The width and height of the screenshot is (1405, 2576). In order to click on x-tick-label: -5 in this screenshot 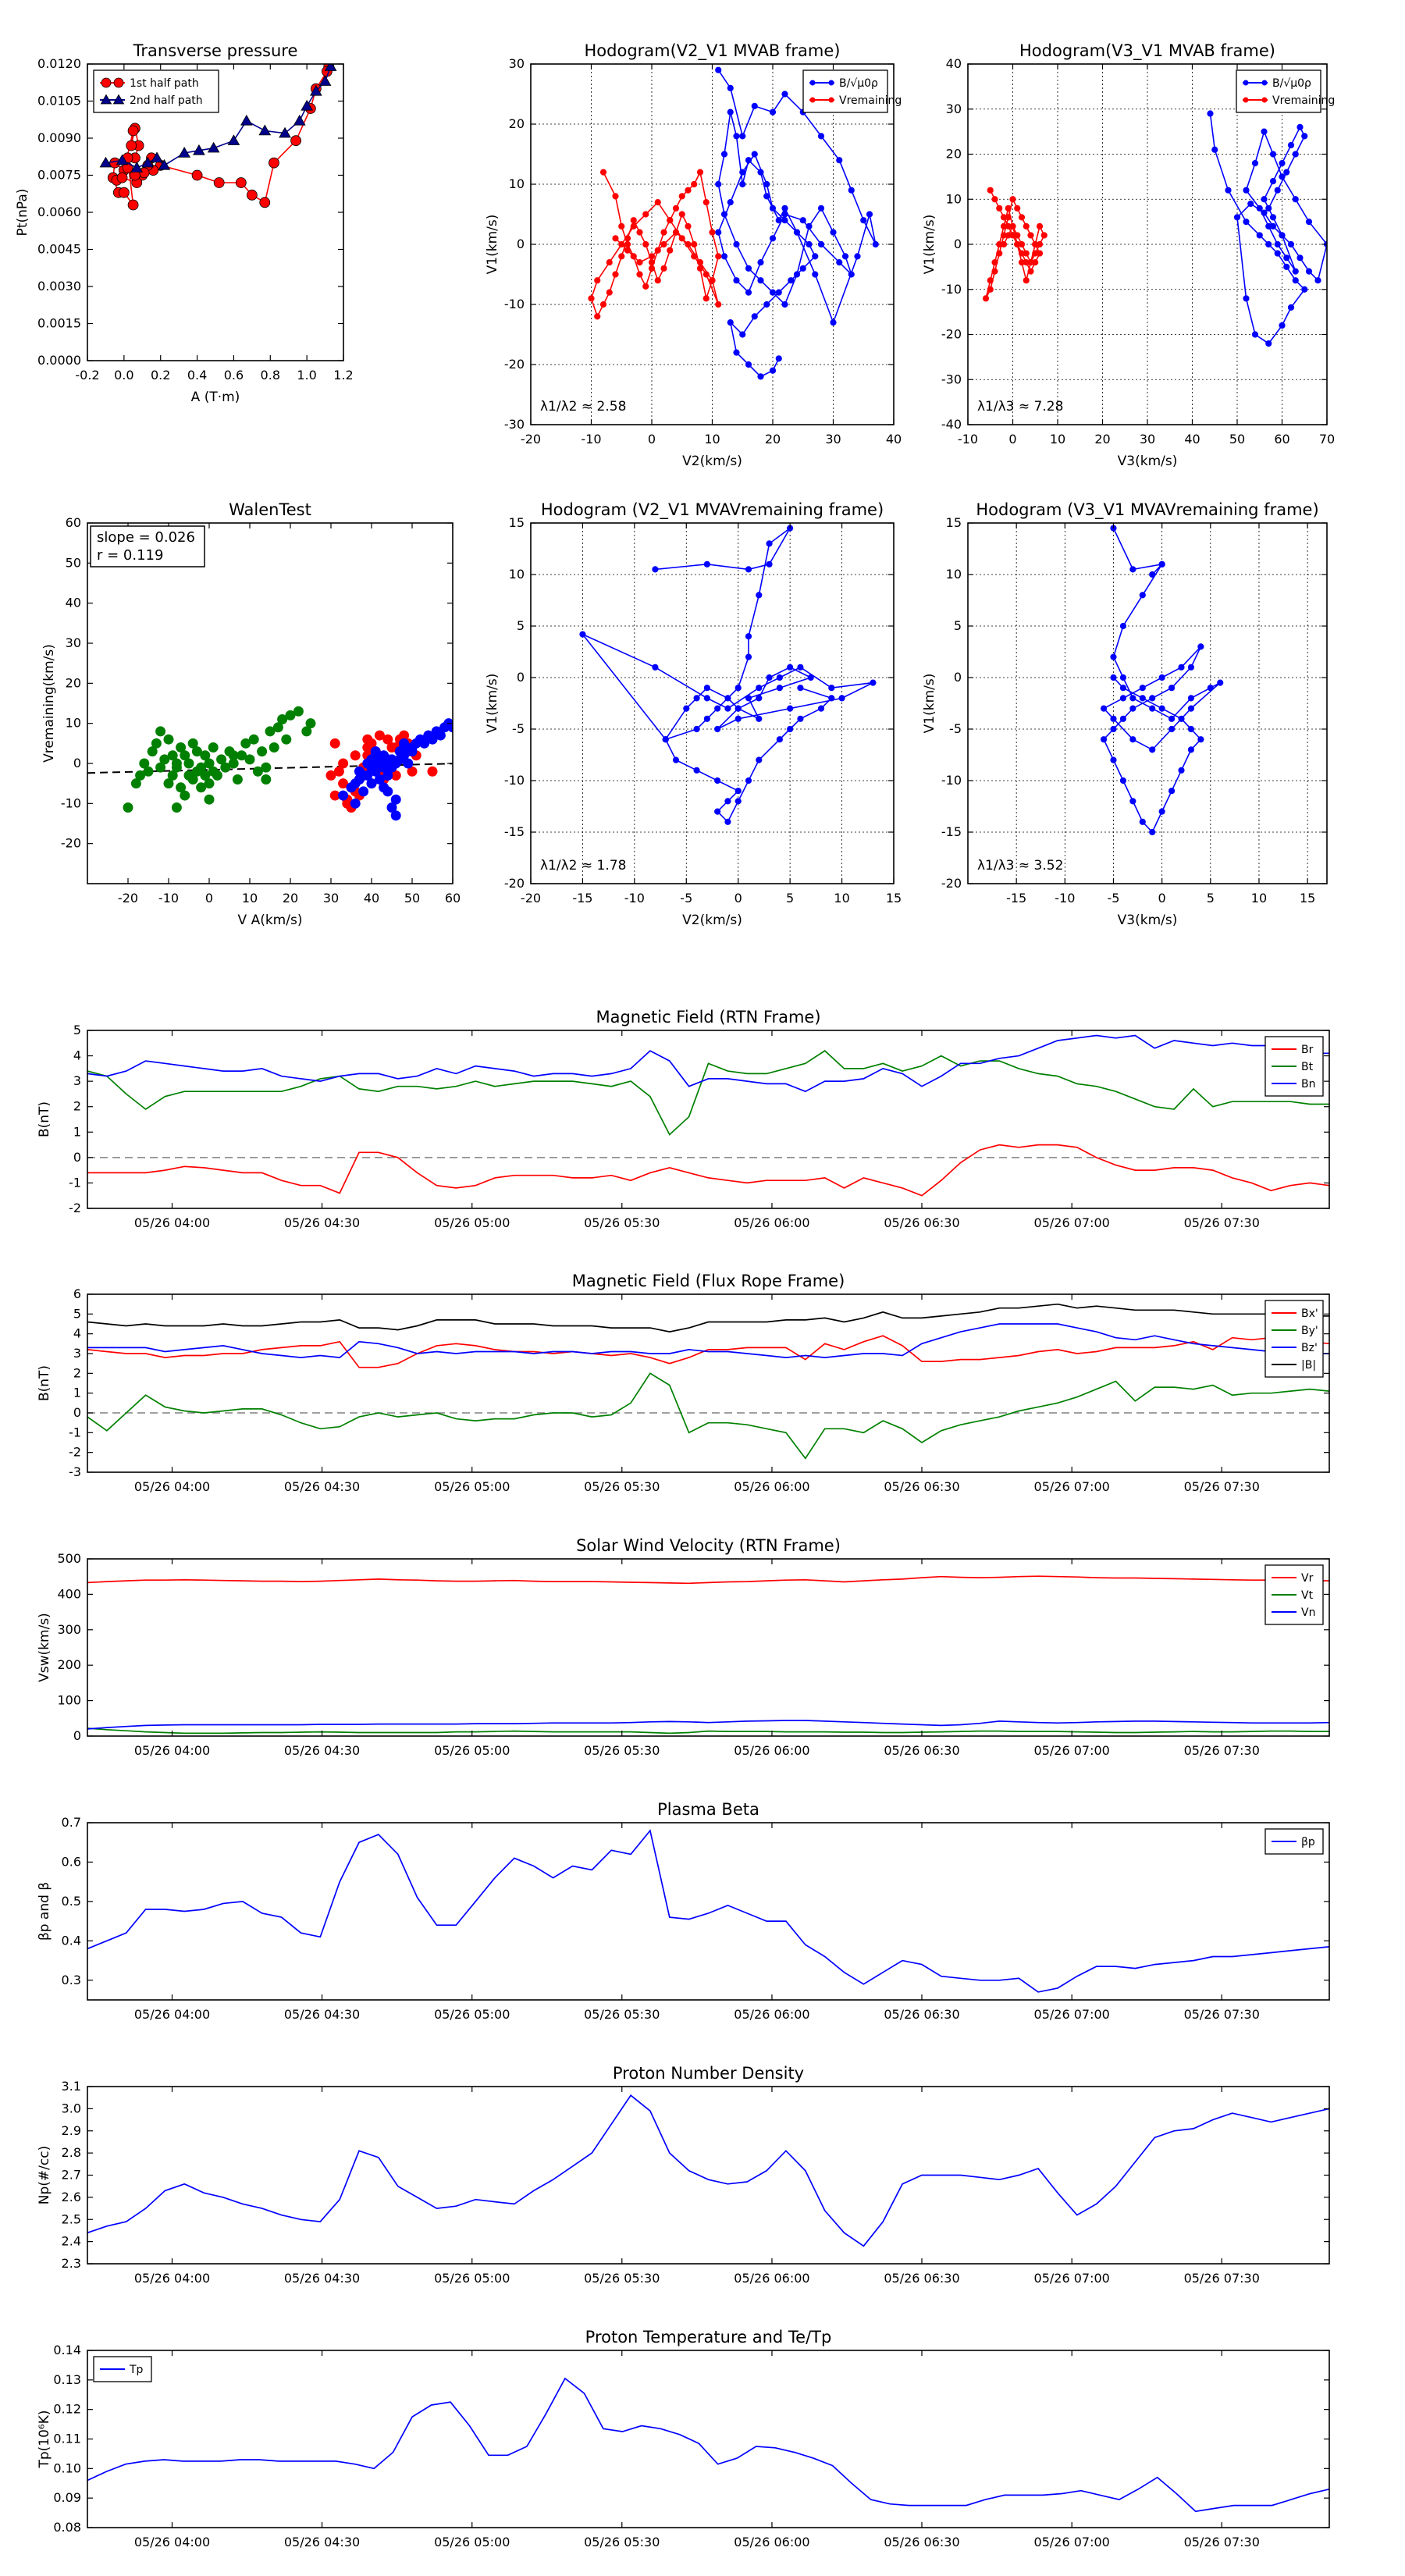, I will do `click(686, 899)`.